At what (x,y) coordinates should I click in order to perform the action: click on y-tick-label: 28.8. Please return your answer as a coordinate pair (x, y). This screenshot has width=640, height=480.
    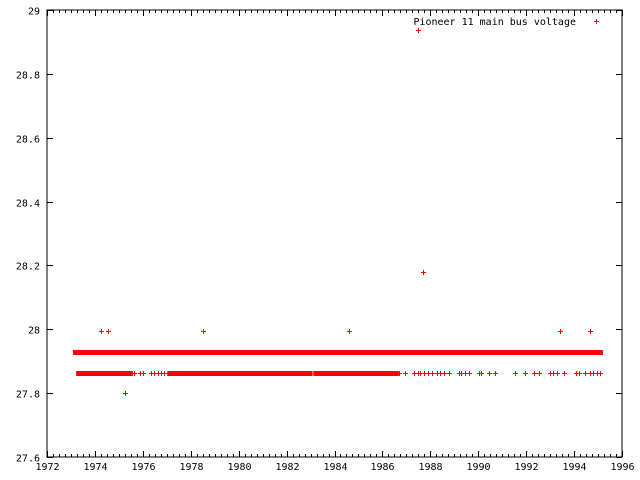
    Looking at the image, I should click on (28, 76).